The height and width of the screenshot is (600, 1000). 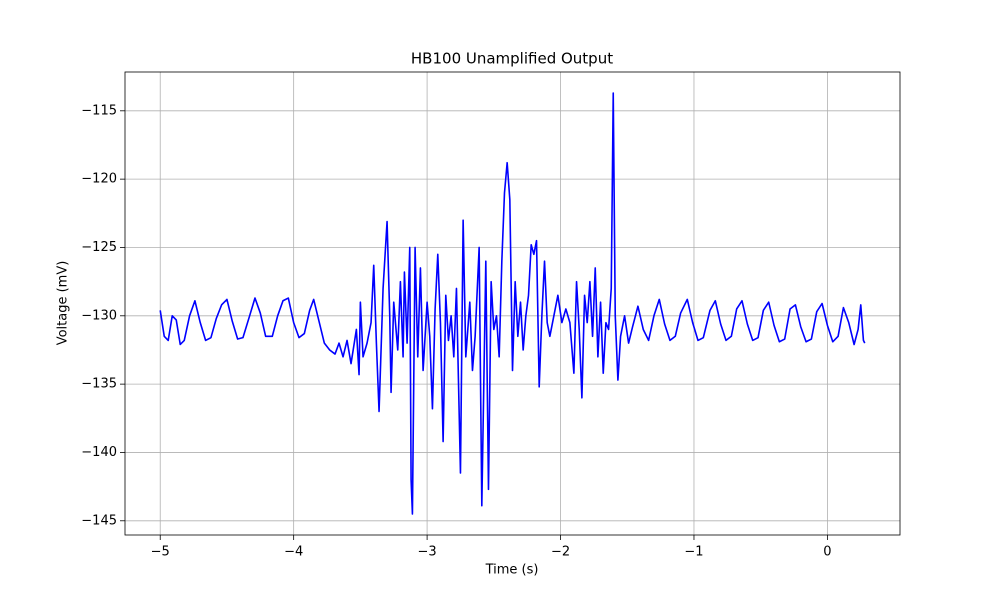 What do you see at coordinates (560, 552) in the screenshot?
I see `x-tick-label: −2` at bounding box center [560, 552].